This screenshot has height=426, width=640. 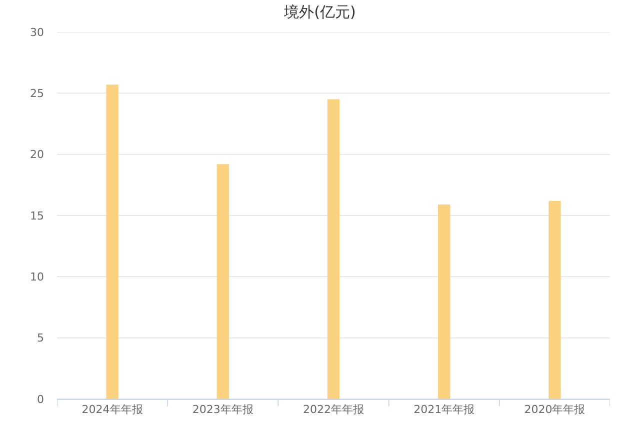 I want to click on y-tick-label: 10, so click(x=37, y=277).